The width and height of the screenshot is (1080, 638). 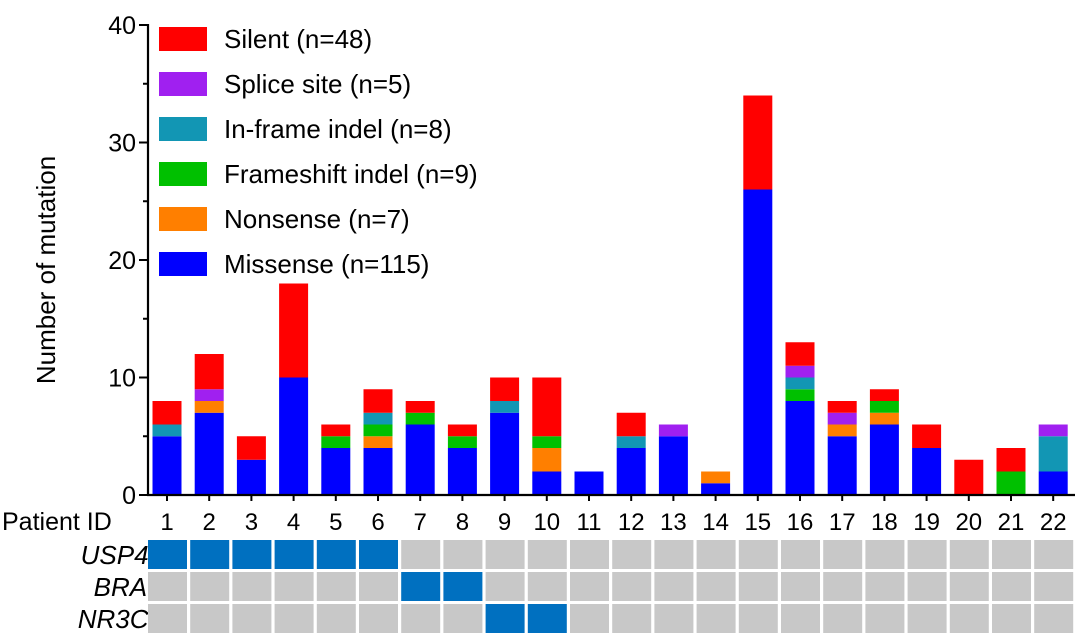 I want to click on x-tick-label: 22, so click(x=1053, y=522).